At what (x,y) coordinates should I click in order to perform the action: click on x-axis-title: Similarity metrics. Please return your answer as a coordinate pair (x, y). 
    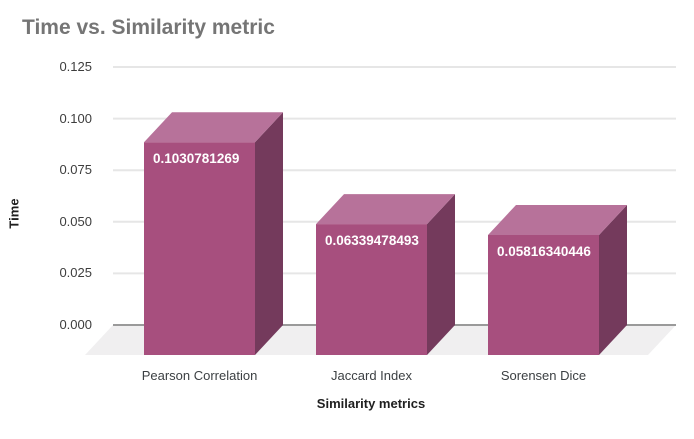
    Looking at the image, I should click on (371, 403).